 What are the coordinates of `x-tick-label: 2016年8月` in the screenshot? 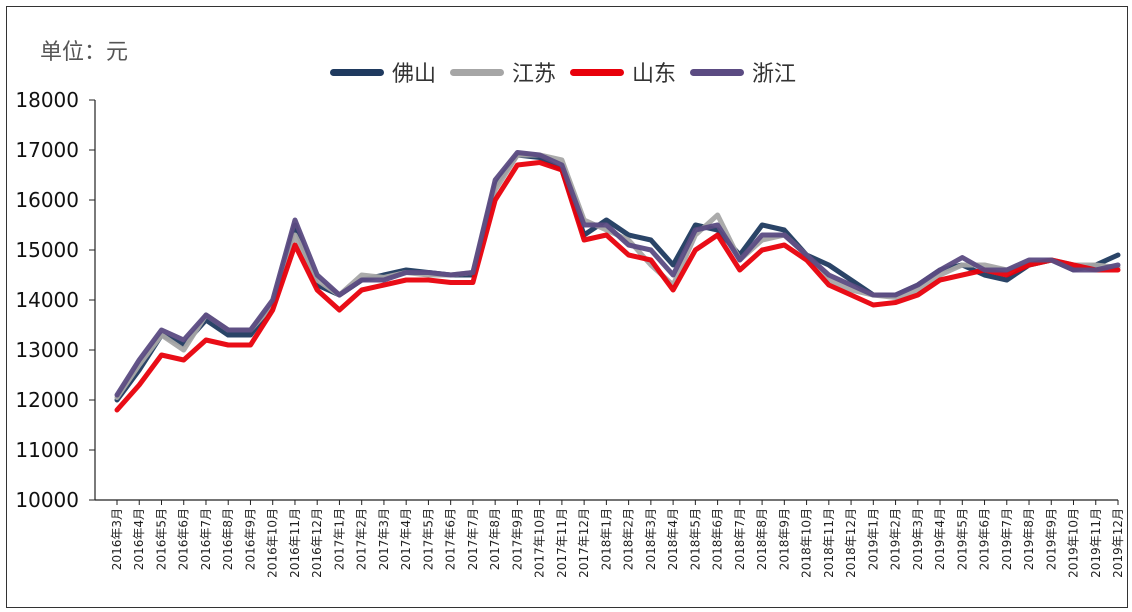 It's located at (228, 539).